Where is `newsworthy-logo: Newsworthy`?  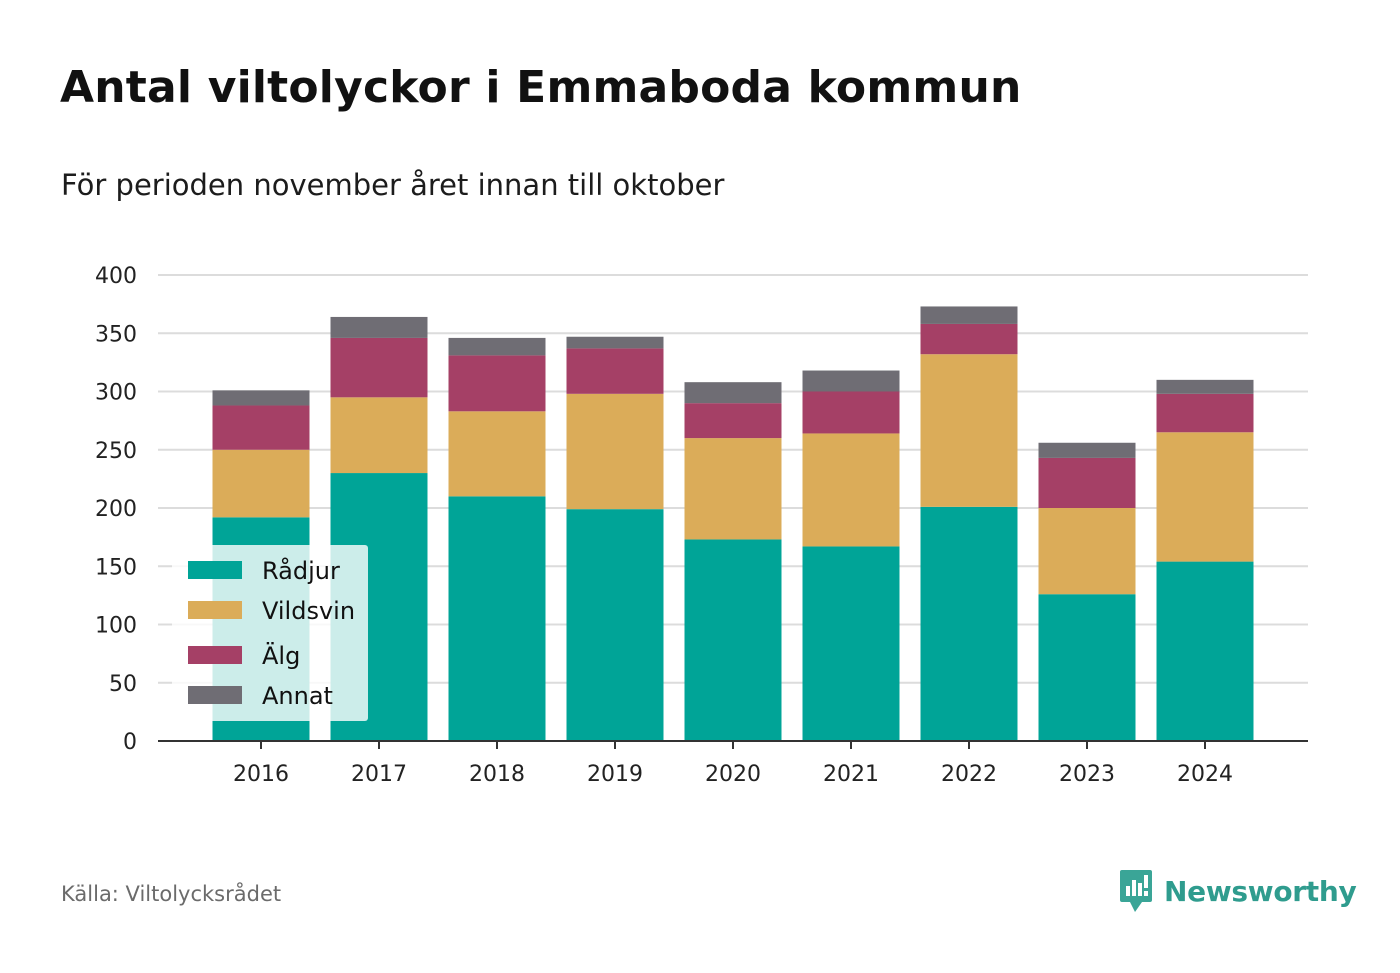 newsworthy-logo: Newsworthy is located at coordinates (1237, 891).